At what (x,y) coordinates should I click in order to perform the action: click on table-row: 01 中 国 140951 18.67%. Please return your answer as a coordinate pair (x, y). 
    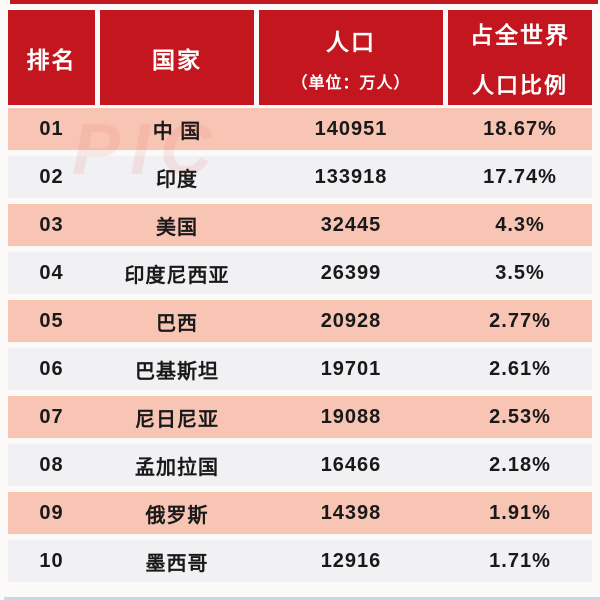
    Looking at the image, I should click on (300, 129).